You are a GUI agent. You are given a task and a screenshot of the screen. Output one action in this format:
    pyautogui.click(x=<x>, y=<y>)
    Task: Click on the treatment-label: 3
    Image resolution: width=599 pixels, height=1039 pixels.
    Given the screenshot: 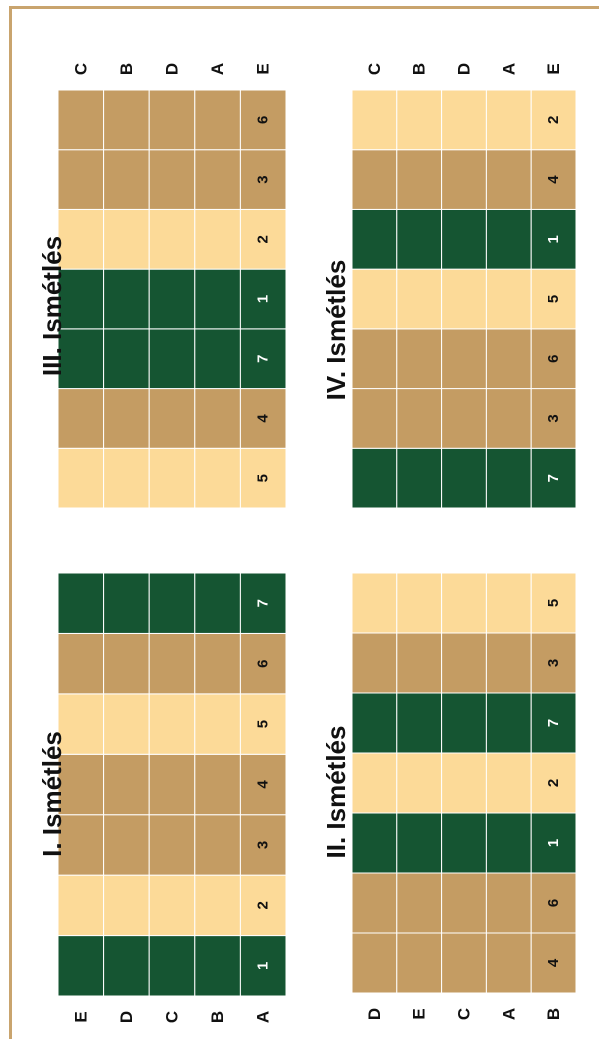 What is the action you would take?
    pyautogui.click(x=263, y=845)
    